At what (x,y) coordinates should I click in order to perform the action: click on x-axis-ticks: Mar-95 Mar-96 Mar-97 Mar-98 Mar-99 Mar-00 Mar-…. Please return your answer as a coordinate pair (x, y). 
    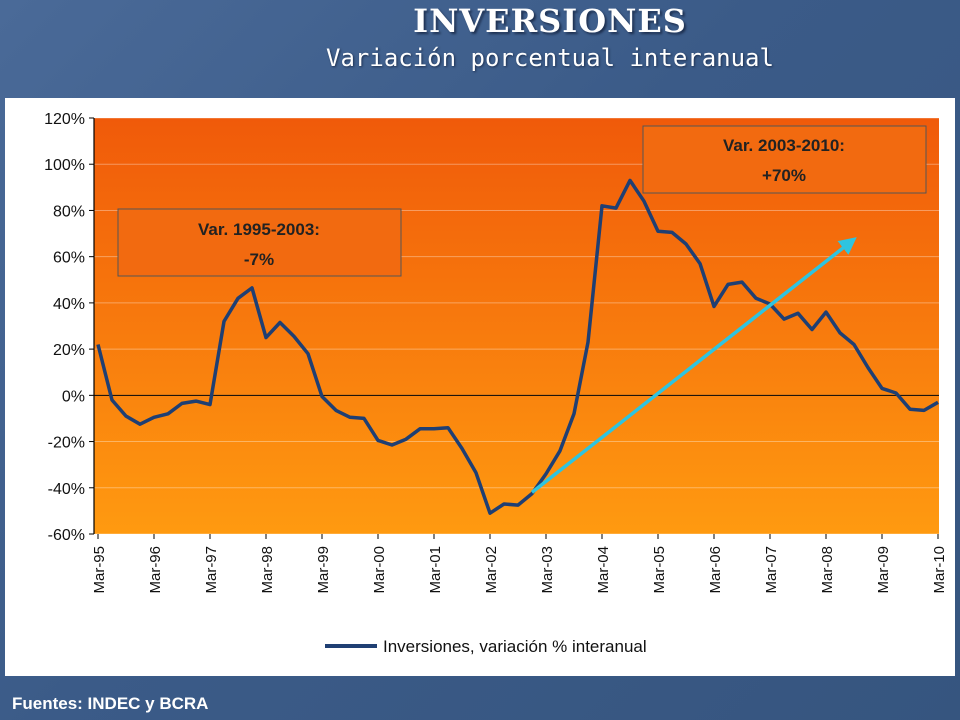
    Looking at the image, I should click on (519, 564).